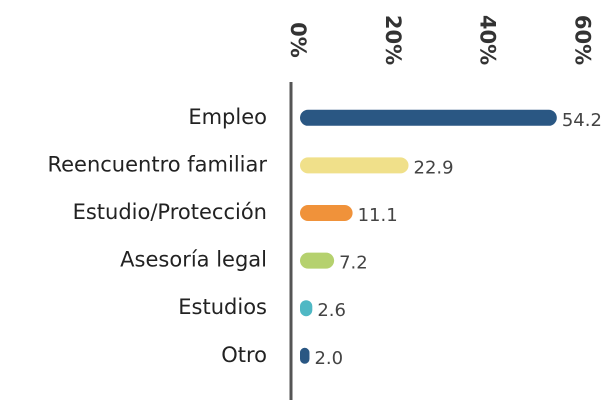 The width and height of the screenshot is (608, 400). What do you see at coordinates (298, 40) in the screenshot?
I see `x-tick-label: 0%` at bounding box center [298, 40].